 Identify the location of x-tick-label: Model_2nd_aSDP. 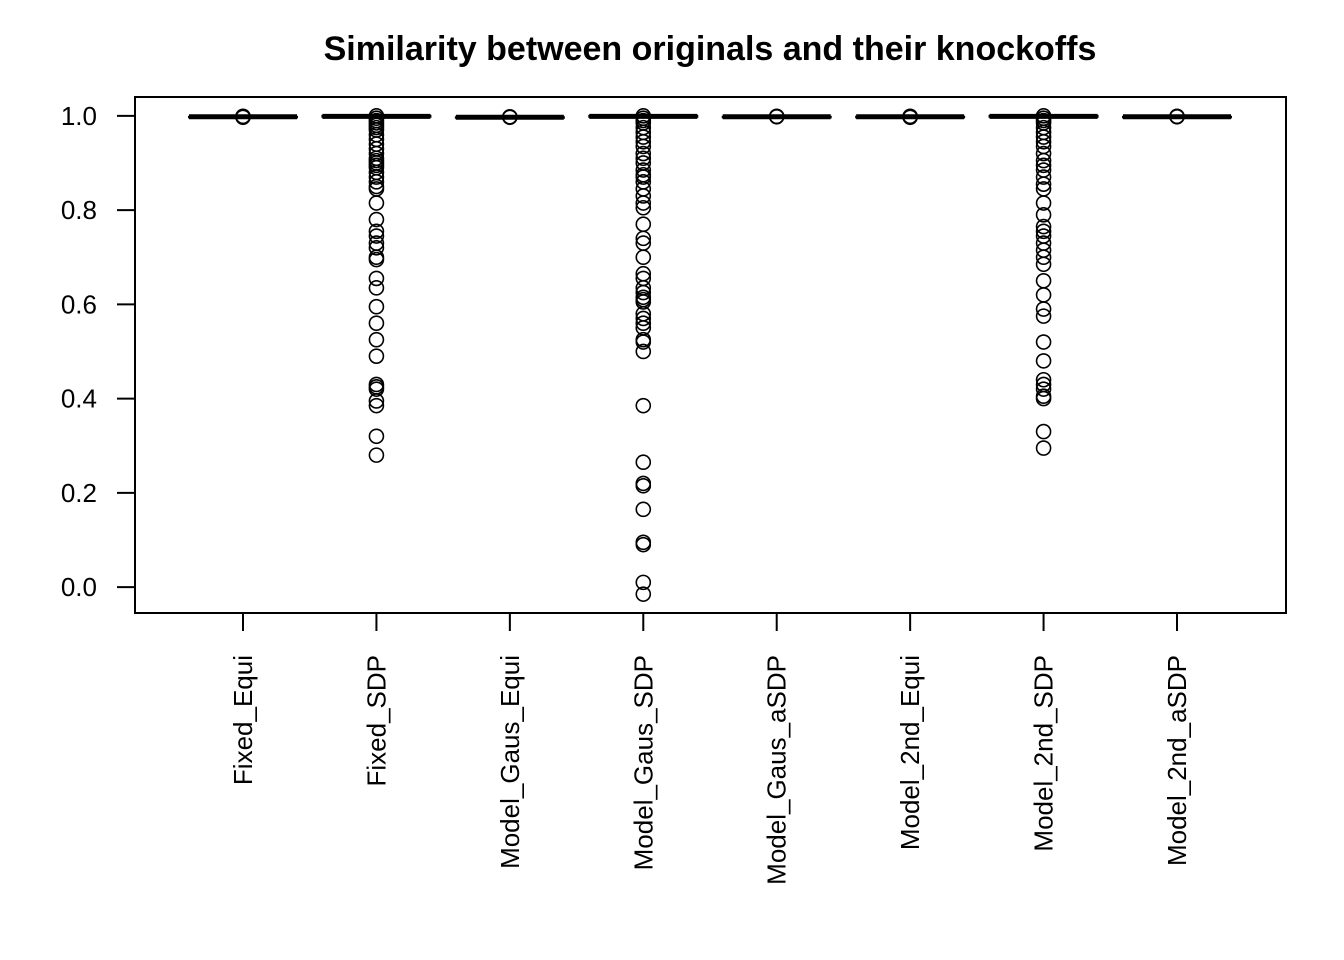
(1177, 760).